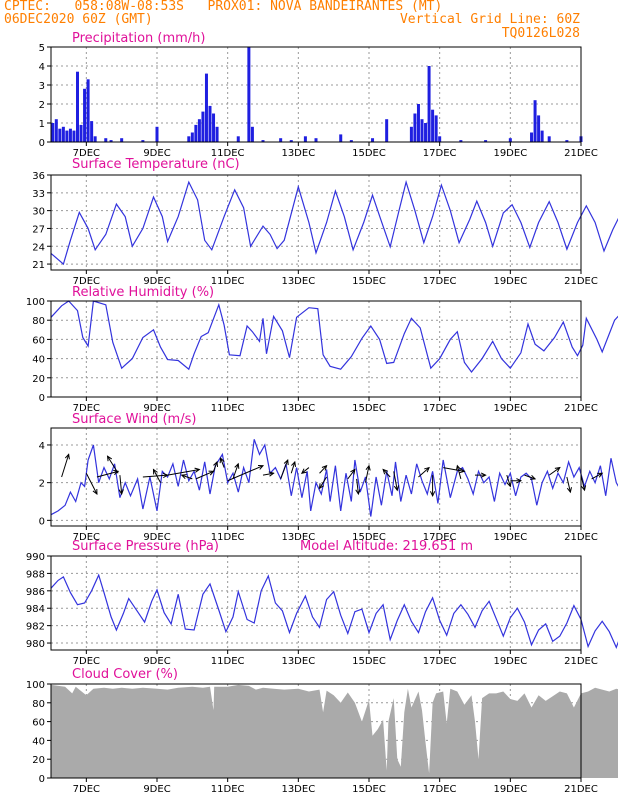  I want to click on y-tick-label: 100, so click(35, 685).